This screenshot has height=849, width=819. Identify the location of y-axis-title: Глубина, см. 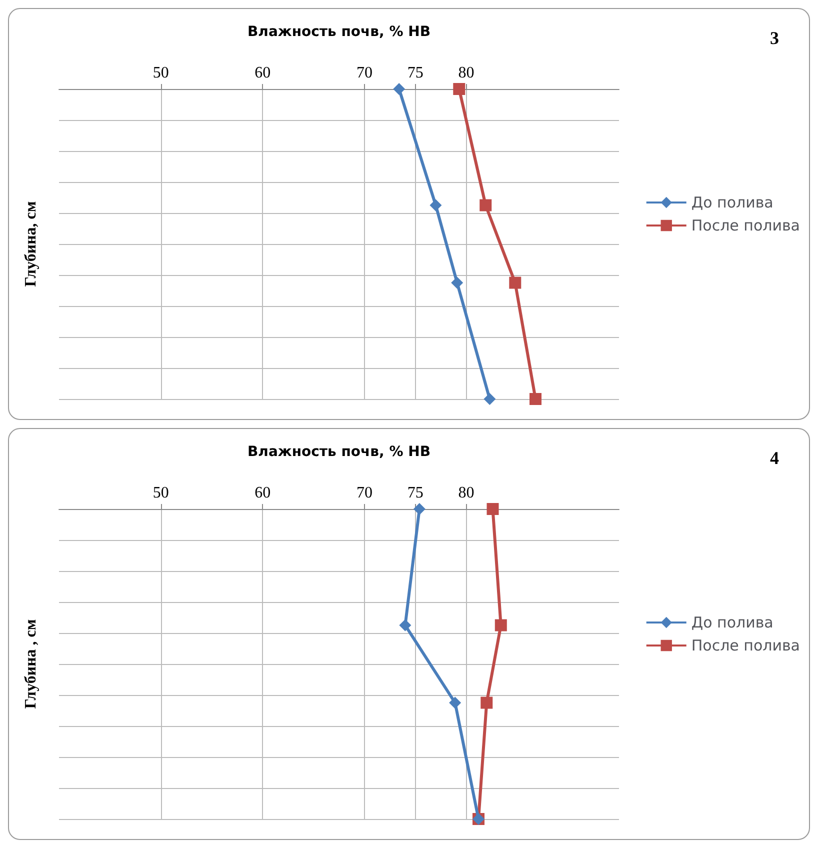
(31, 244).